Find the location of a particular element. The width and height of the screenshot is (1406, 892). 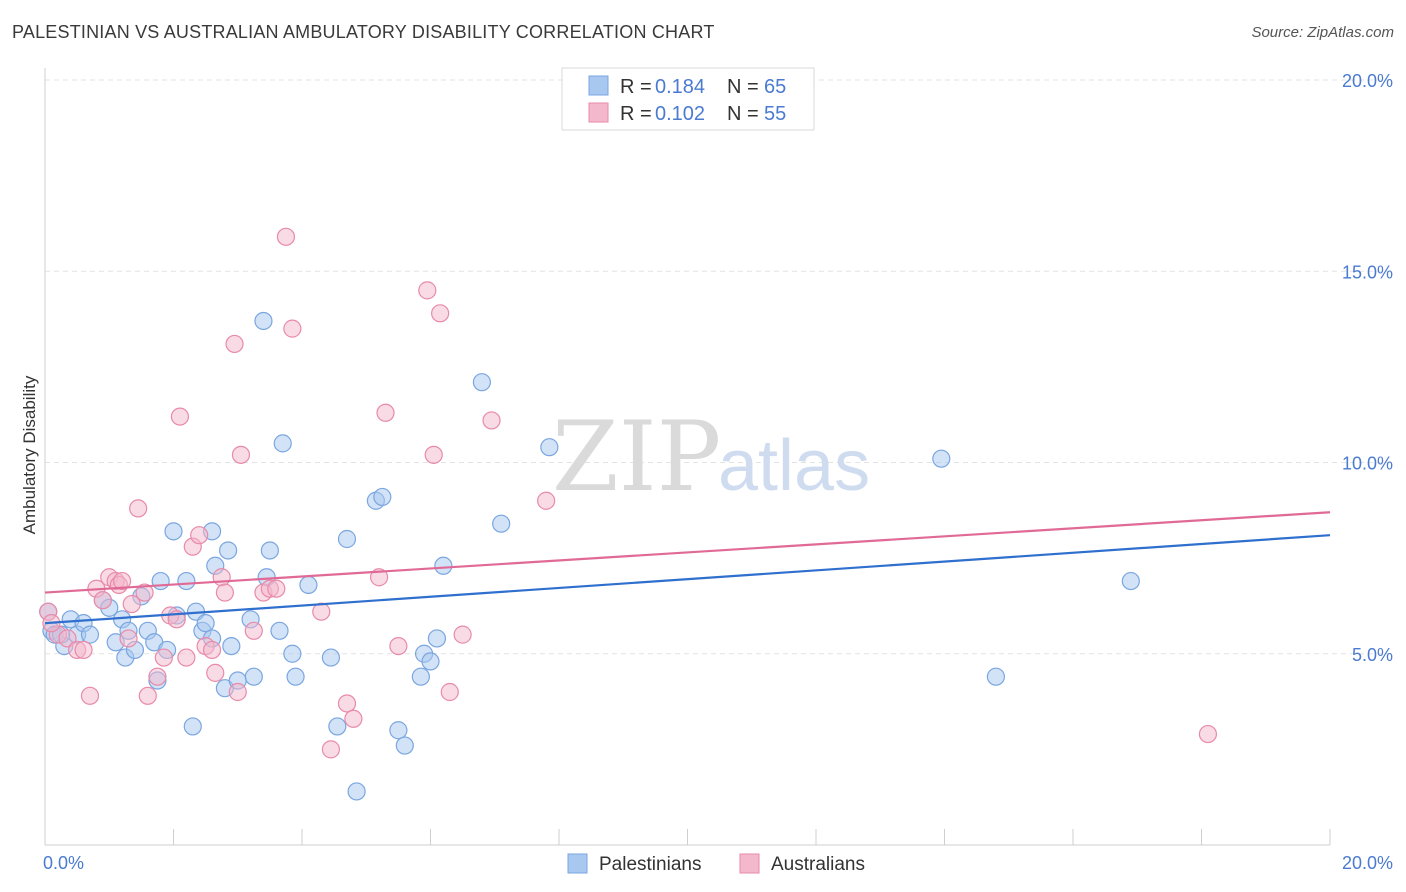

trend-lines is located at coordinates (687, 568).